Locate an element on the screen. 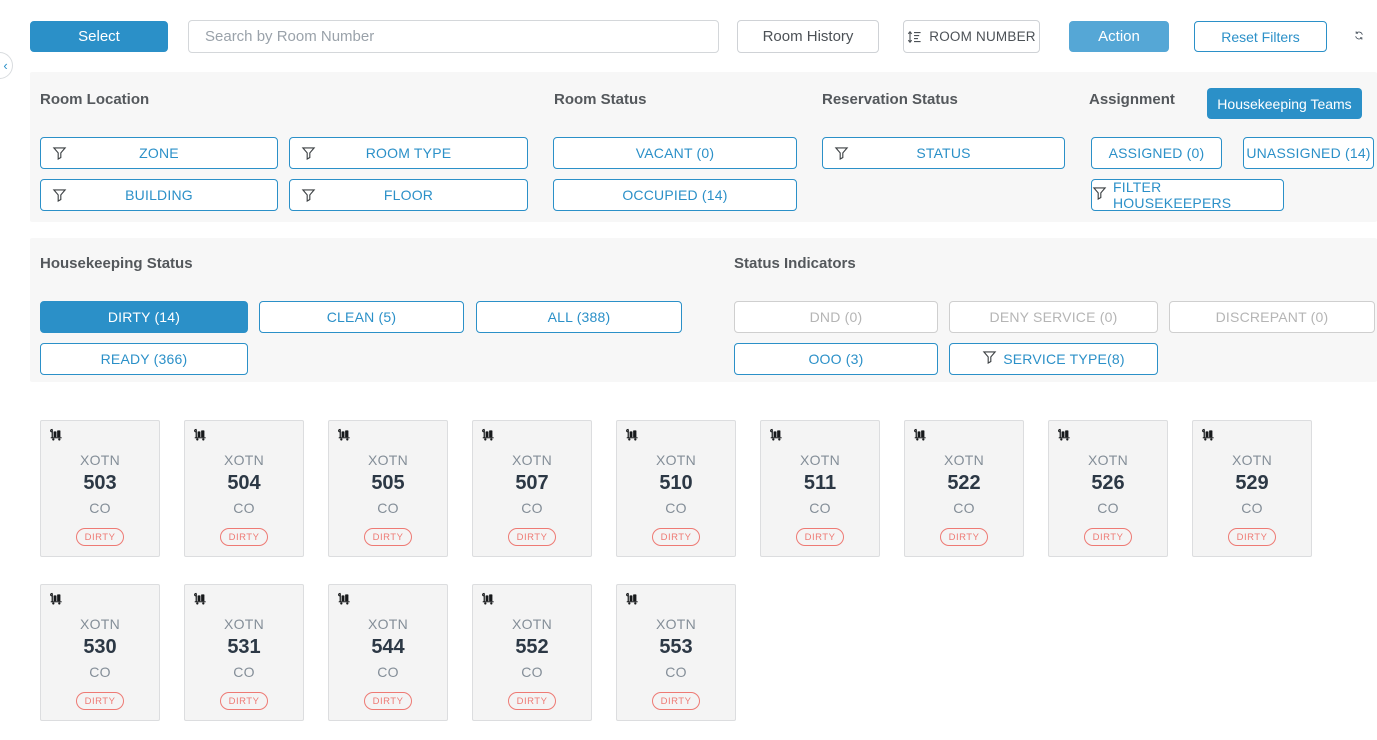 This screenshot has width=1377, height=740. room-card: XOTN 504 CO DIRTY is located at coordinates (244, 488).